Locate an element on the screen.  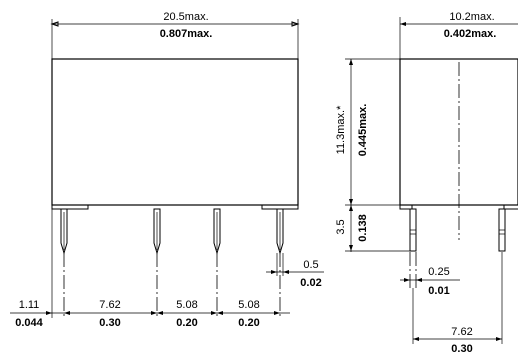
row-spacing-in: 0.30 is located at coordinates (461, 349).